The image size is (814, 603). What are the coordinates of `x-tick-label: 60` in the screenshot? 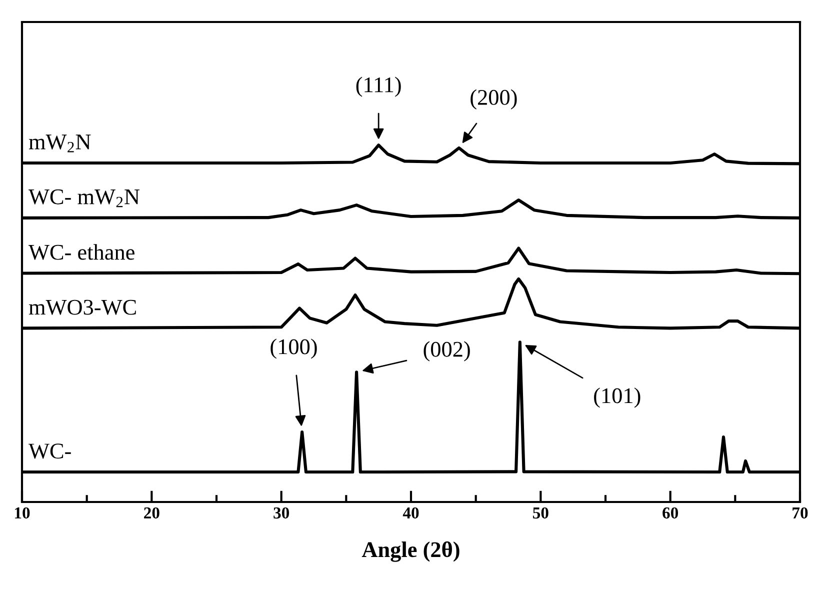 It's located at (670, 513).